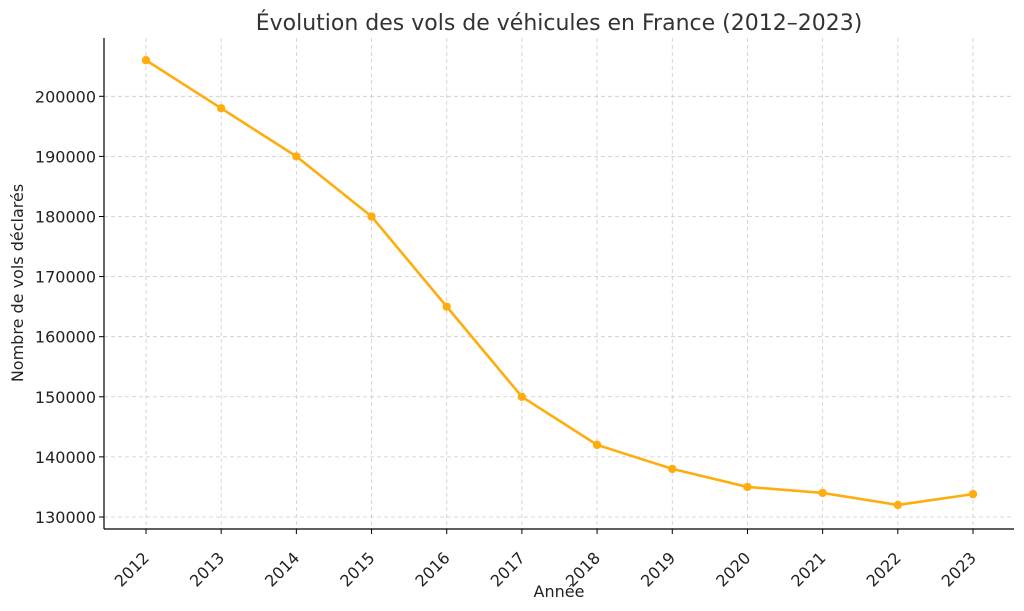  Describe the element at coordinates (65, 337) in the screenshot. I see `y-tick-label: 160000` at that location.